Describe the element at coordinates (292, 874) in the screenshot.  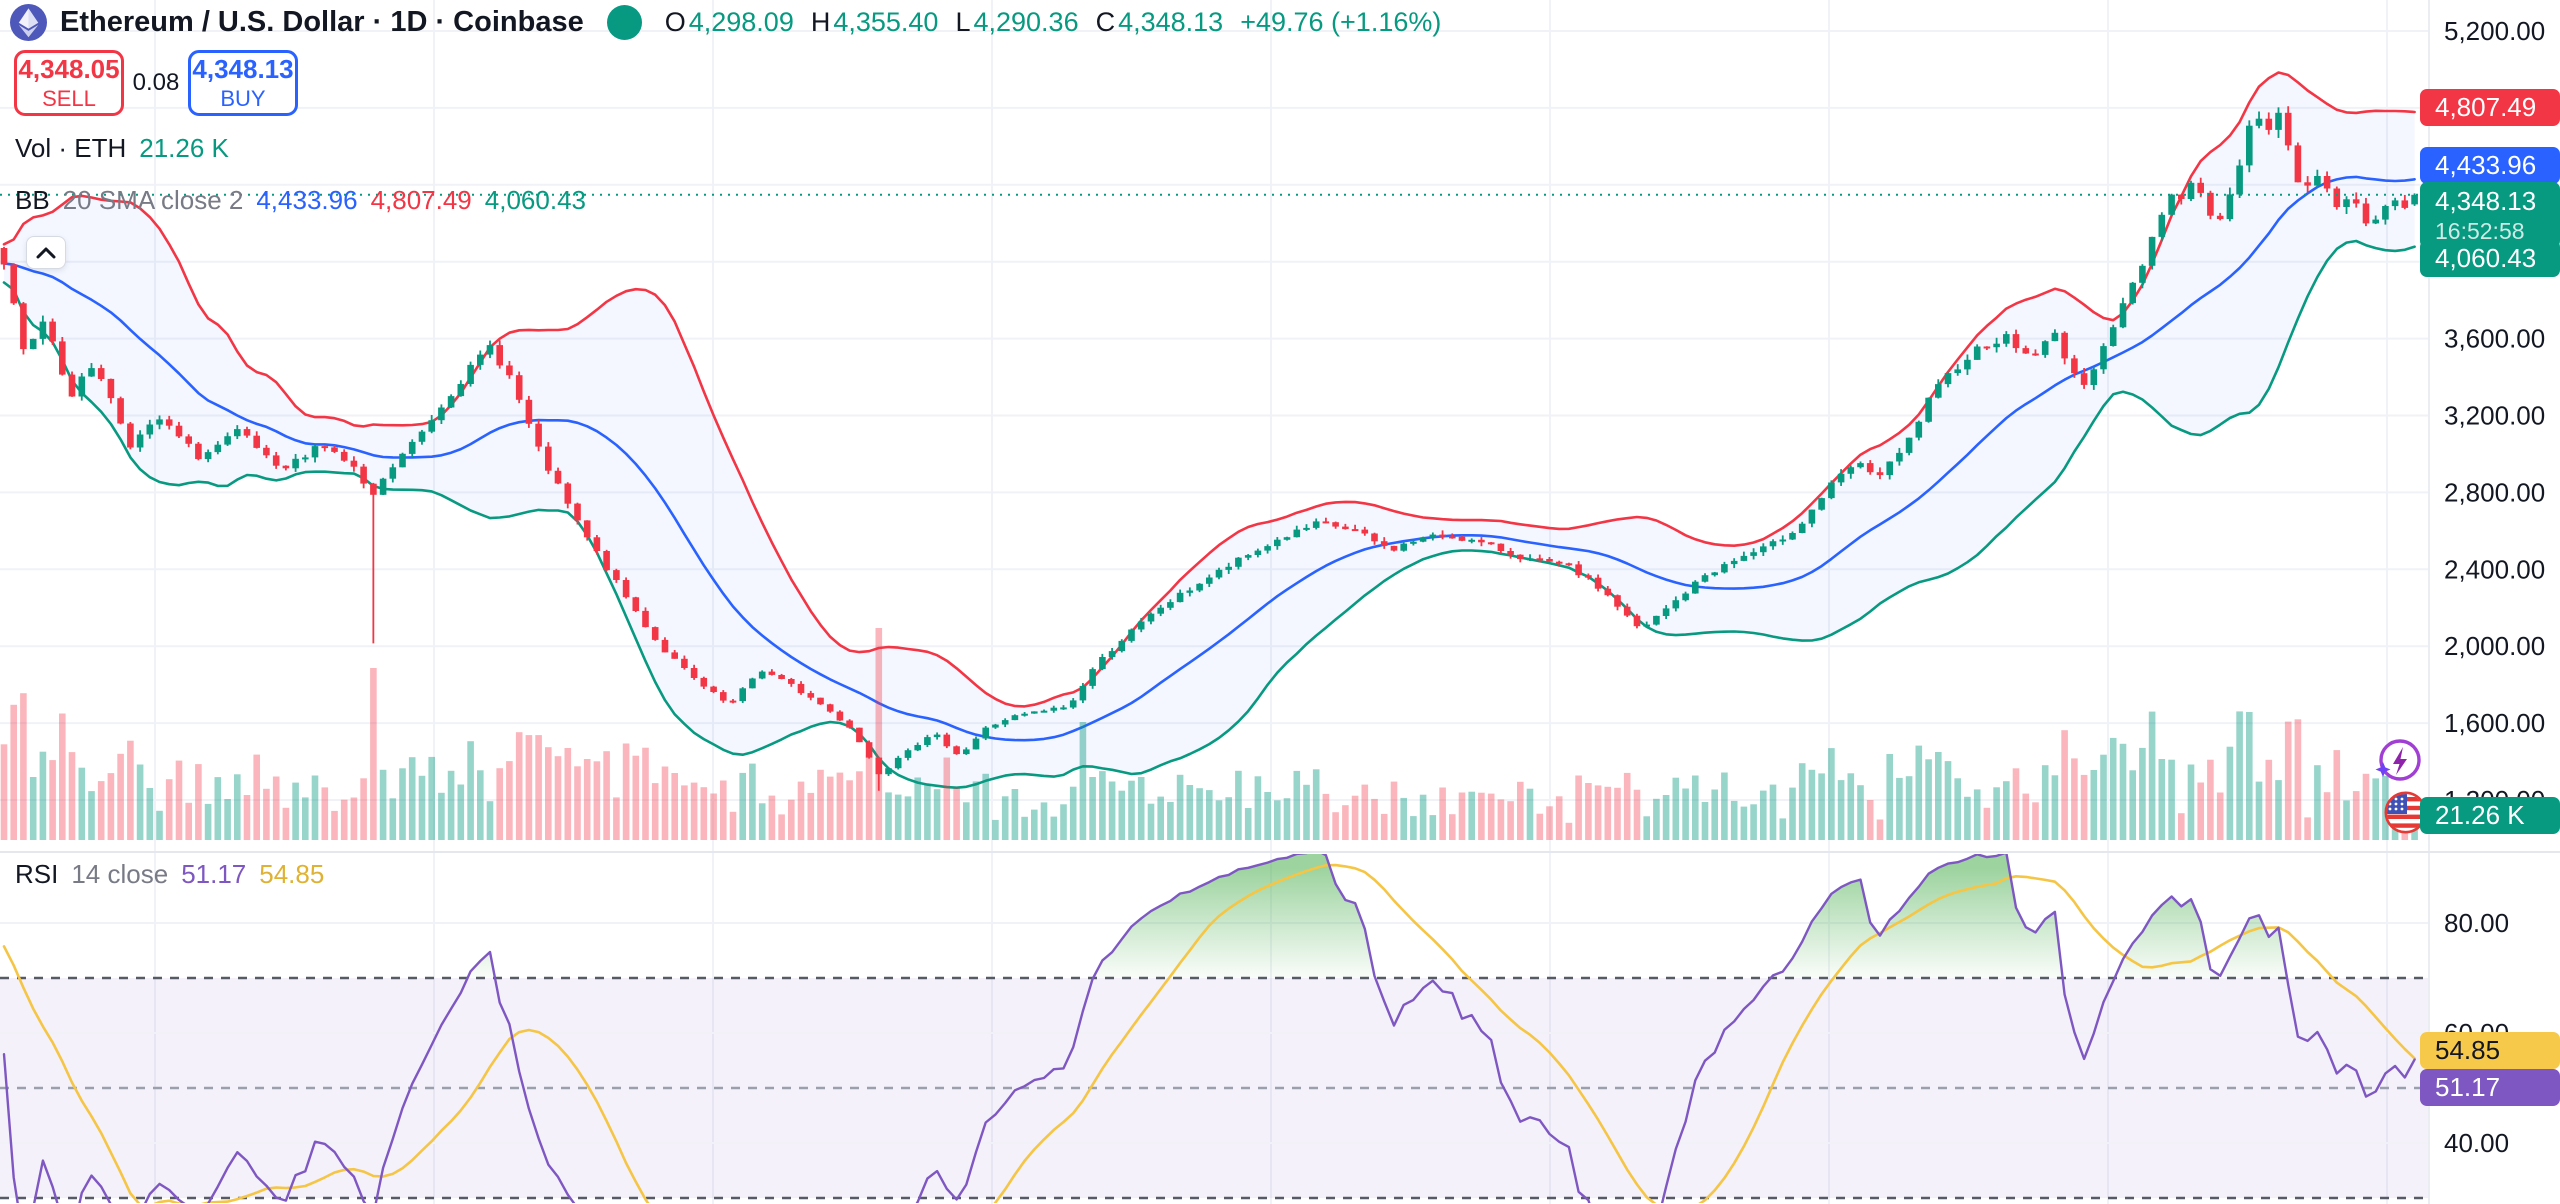
I see `rsi-ma-value: 54.85` at that location.